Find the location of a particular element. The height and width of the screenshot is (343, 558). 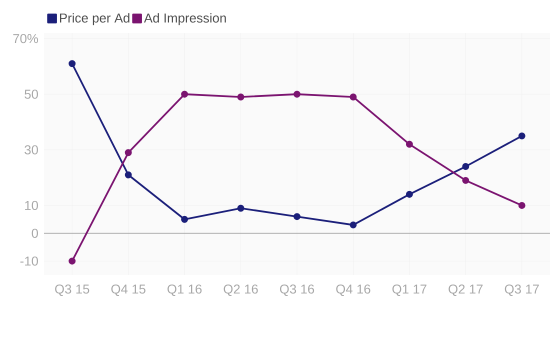

legend-label: Price per Ad is located at coordinates (95, 19).